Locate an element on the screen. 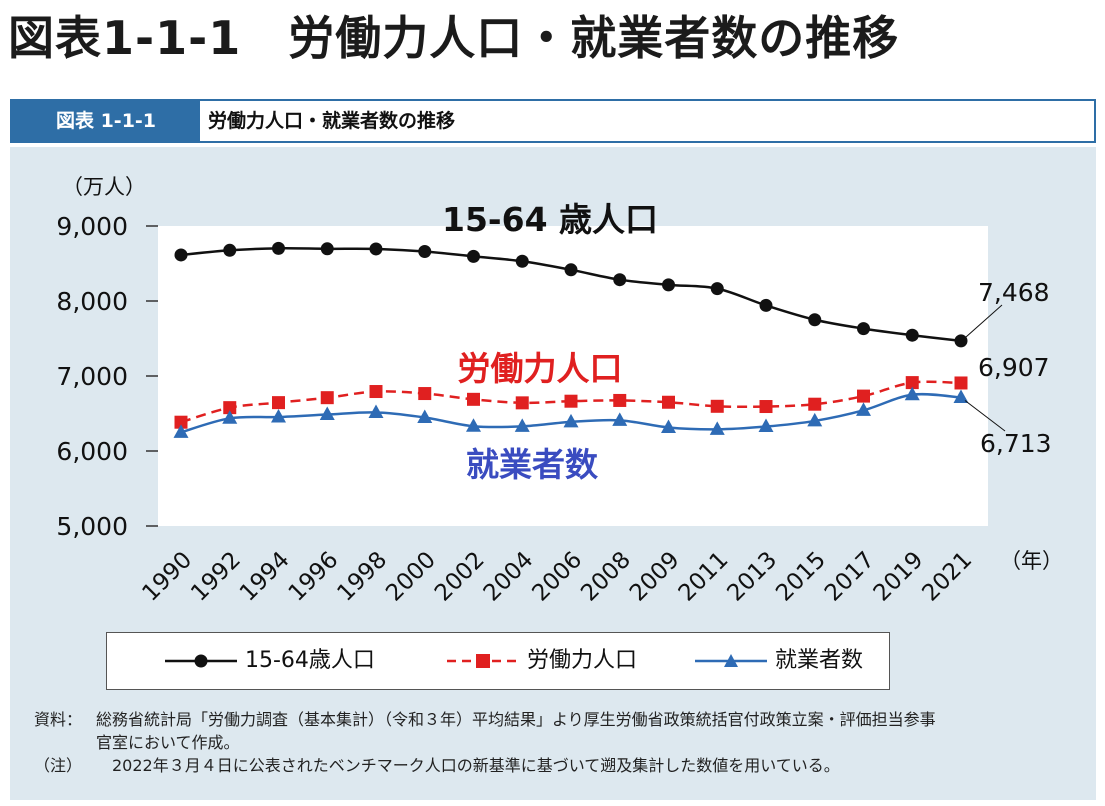  x-tick-label: 1998 is located at coordinates (362, 577).